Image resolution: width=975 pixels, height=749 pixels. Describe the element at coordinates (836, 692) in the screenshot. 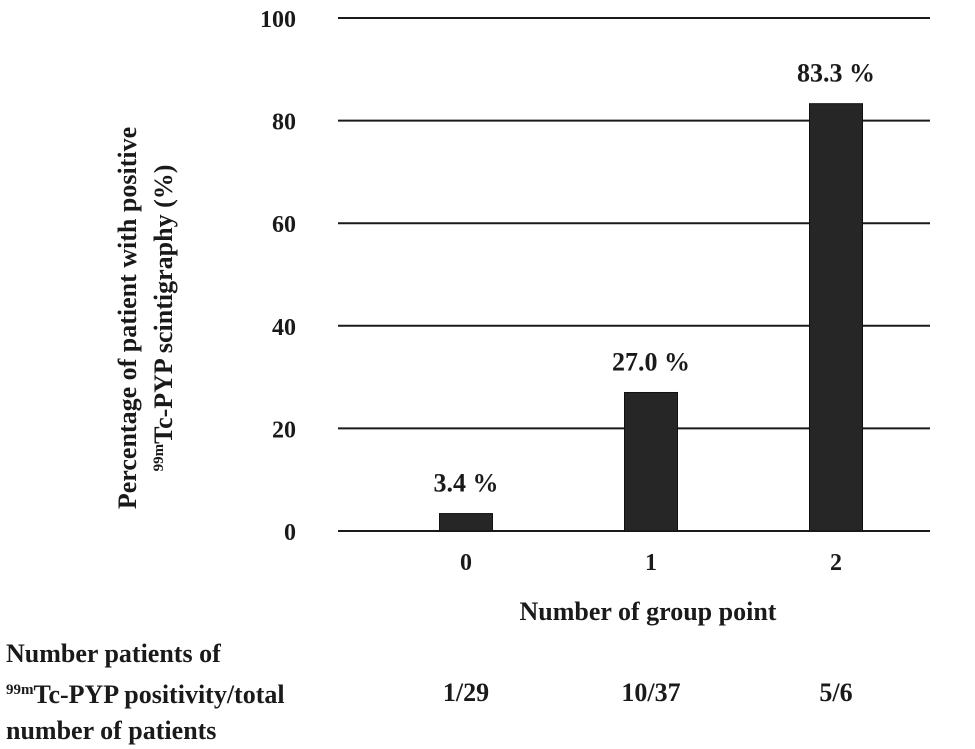

I see `patient-count-group-2: 5/6` at that location.